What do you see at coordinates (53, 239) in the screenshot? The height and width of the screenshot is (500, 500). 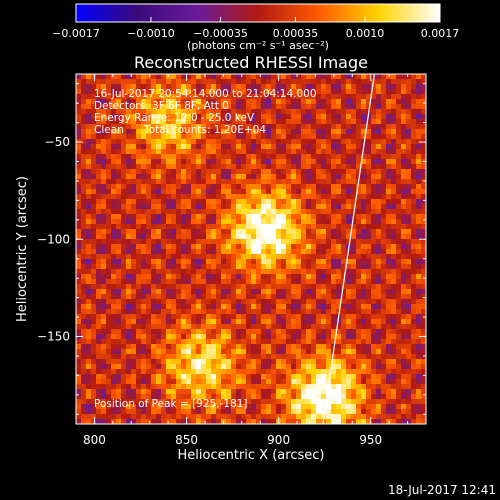 I see `y-tick-label: −100` at bounding box center [53, 239].